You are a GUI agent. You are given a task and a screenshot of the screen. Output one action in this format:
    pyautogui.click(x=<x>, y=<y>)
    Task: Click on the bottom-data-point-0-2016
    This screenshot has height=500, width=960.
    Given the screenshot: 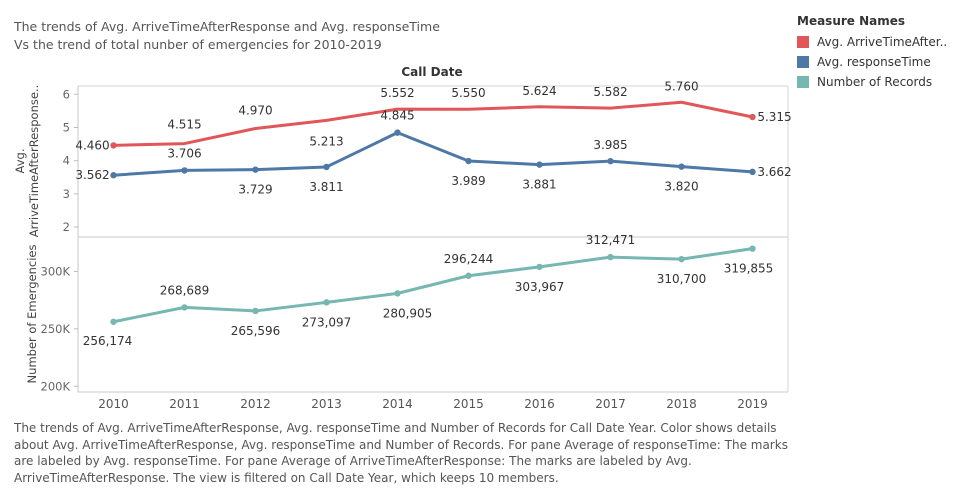 What is the action you would take?
    pyautogui.click(x=539, y=267)
    